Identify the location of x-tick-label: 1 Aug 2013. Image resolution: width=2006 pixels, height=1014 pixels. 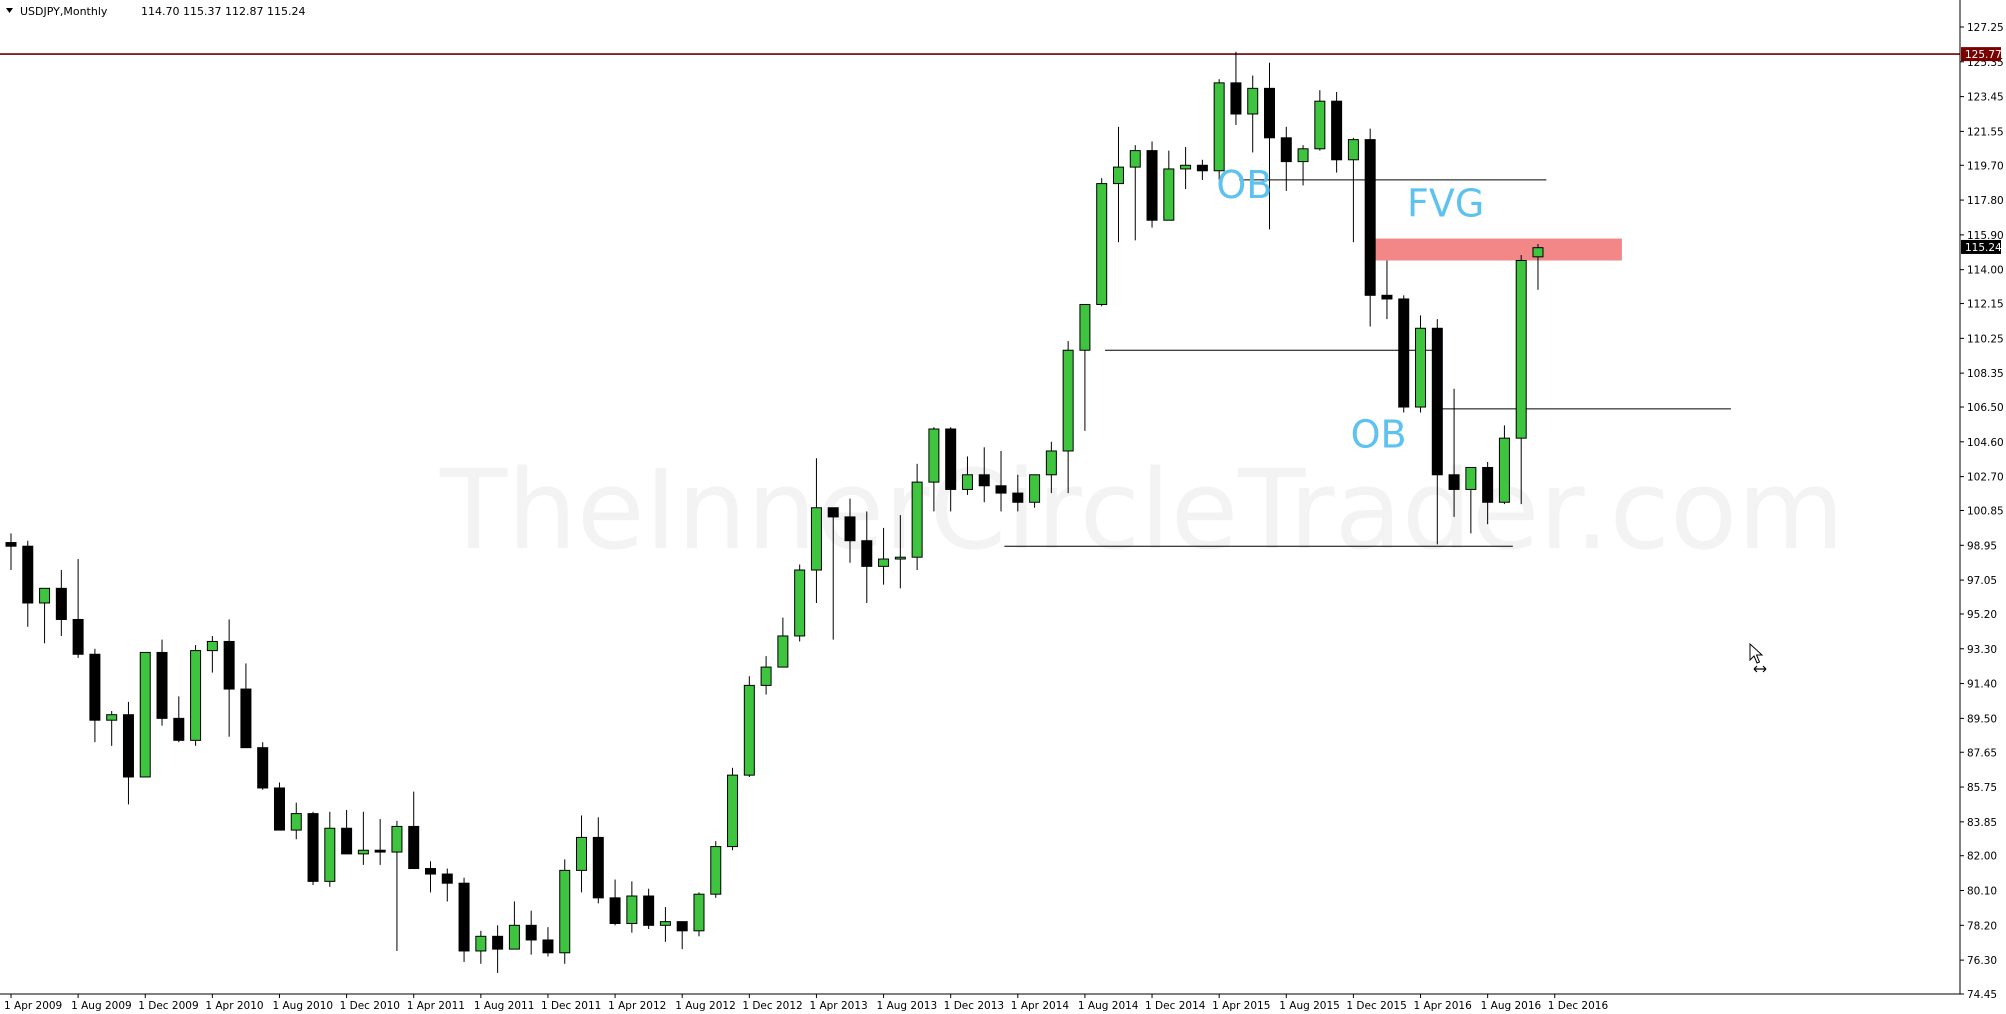
(907, 1006).